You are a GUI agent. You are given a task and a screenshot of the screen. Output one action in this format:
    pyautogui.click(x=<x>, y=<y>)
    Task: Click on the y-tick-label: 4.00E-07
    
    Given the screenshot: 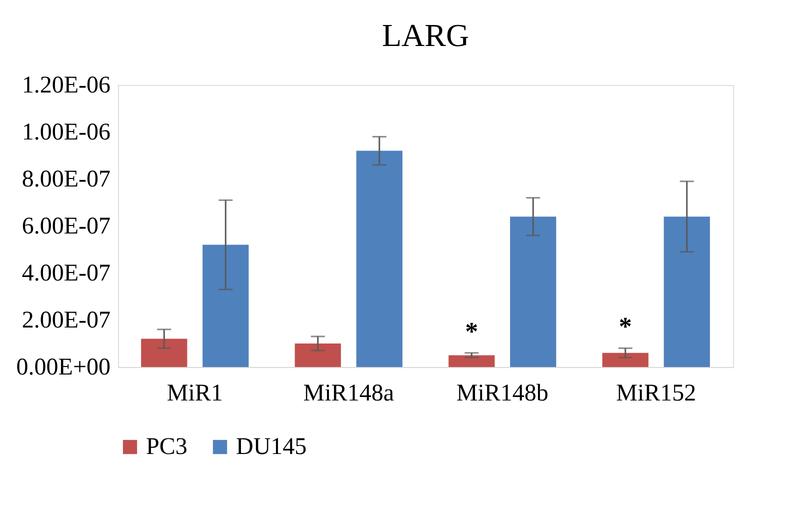 What is the action you would take?
    pyautogui.click(x=66, y=273)
    